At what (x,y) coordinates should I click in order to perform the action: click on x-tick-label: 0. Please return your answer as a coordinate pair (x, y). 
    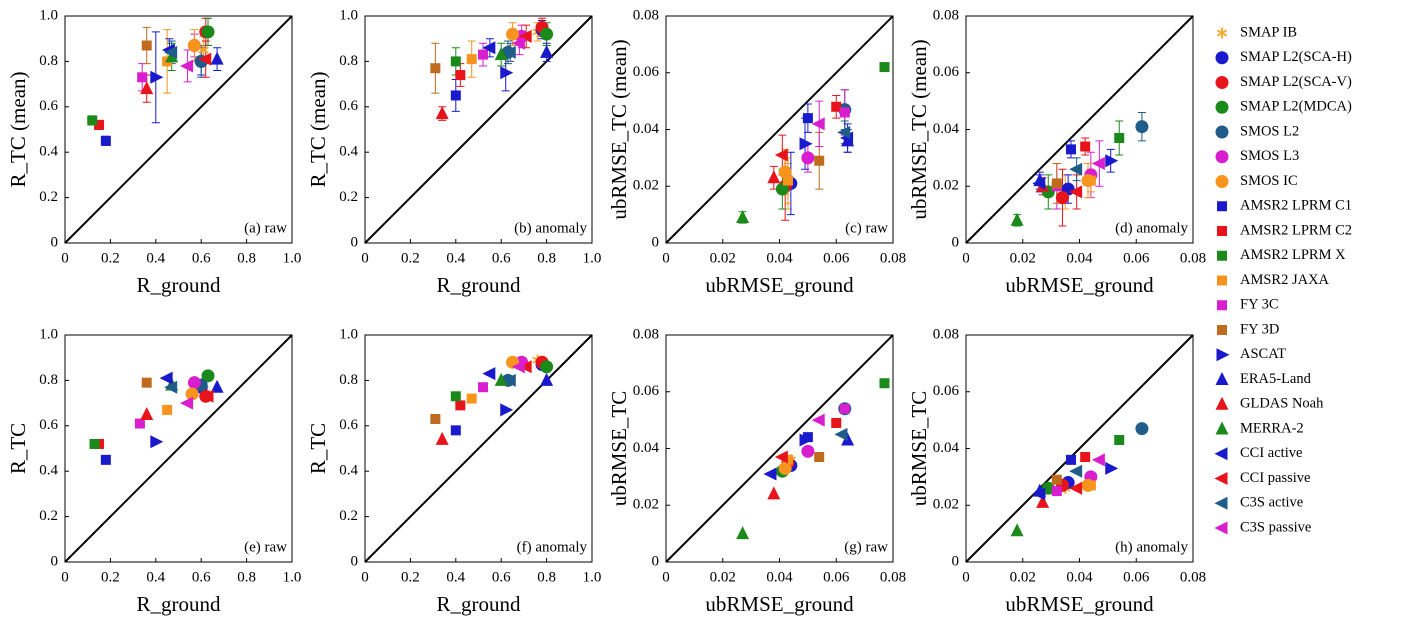
    Looking at the image, I should click on (666, 577).